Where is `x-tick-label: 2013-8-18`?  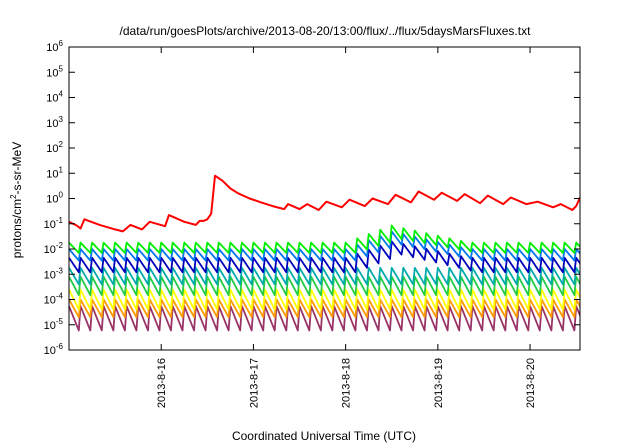 x-tick-label: 2013-8-18 is located at coordinates (347, 383).